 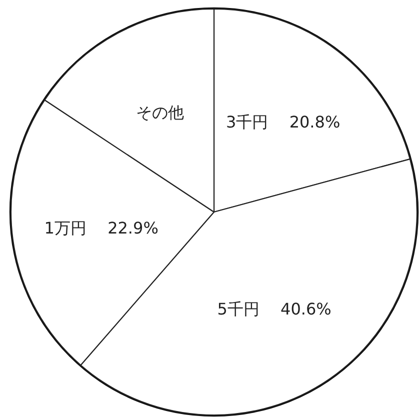 What do you see at coordinates (274, 308) in the screenshot?
I see `slice-label: 5千円 40.6%` at bounding box center [274, 308].